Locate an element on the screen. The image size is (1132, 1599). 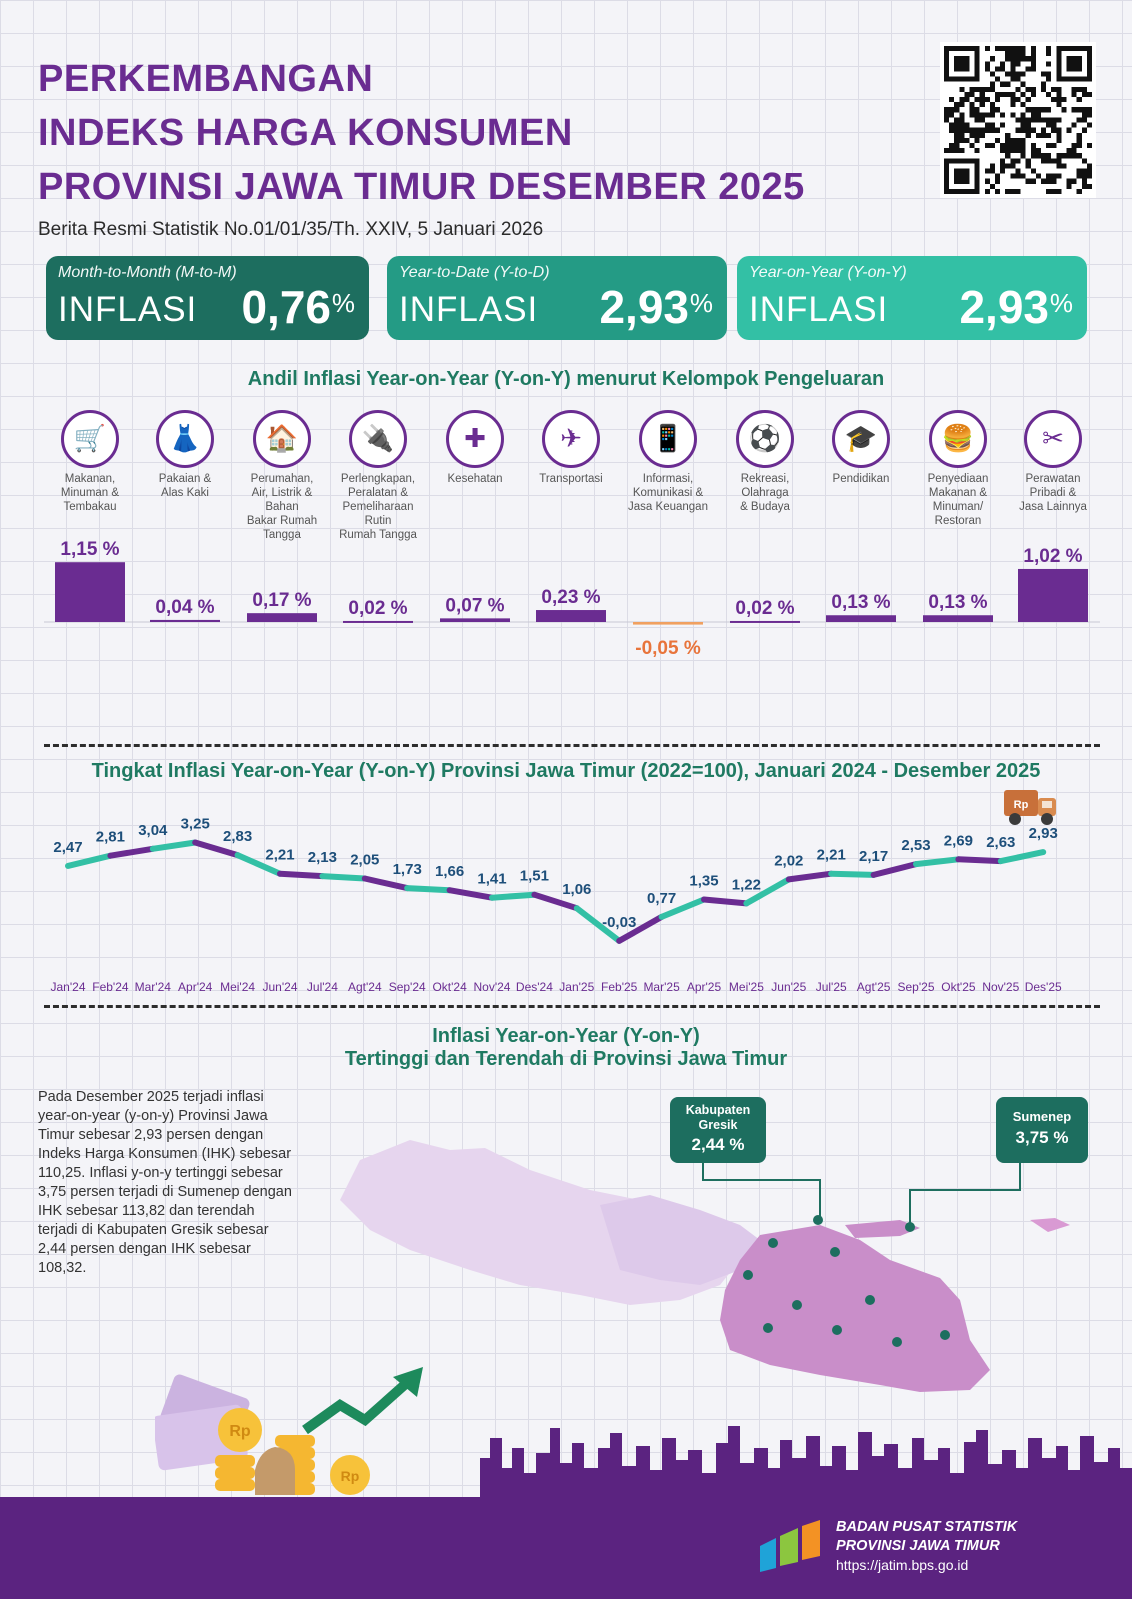
line-point-value: 1,06 is located at coordinates (576, 889).